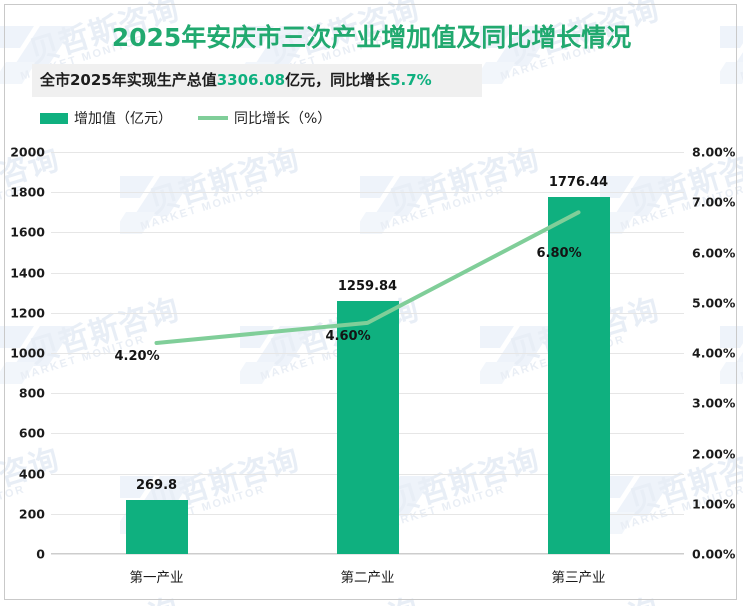 This screenshot has width=743, height=606. I want to click on category-label: 第一产业, so click(156, 578).